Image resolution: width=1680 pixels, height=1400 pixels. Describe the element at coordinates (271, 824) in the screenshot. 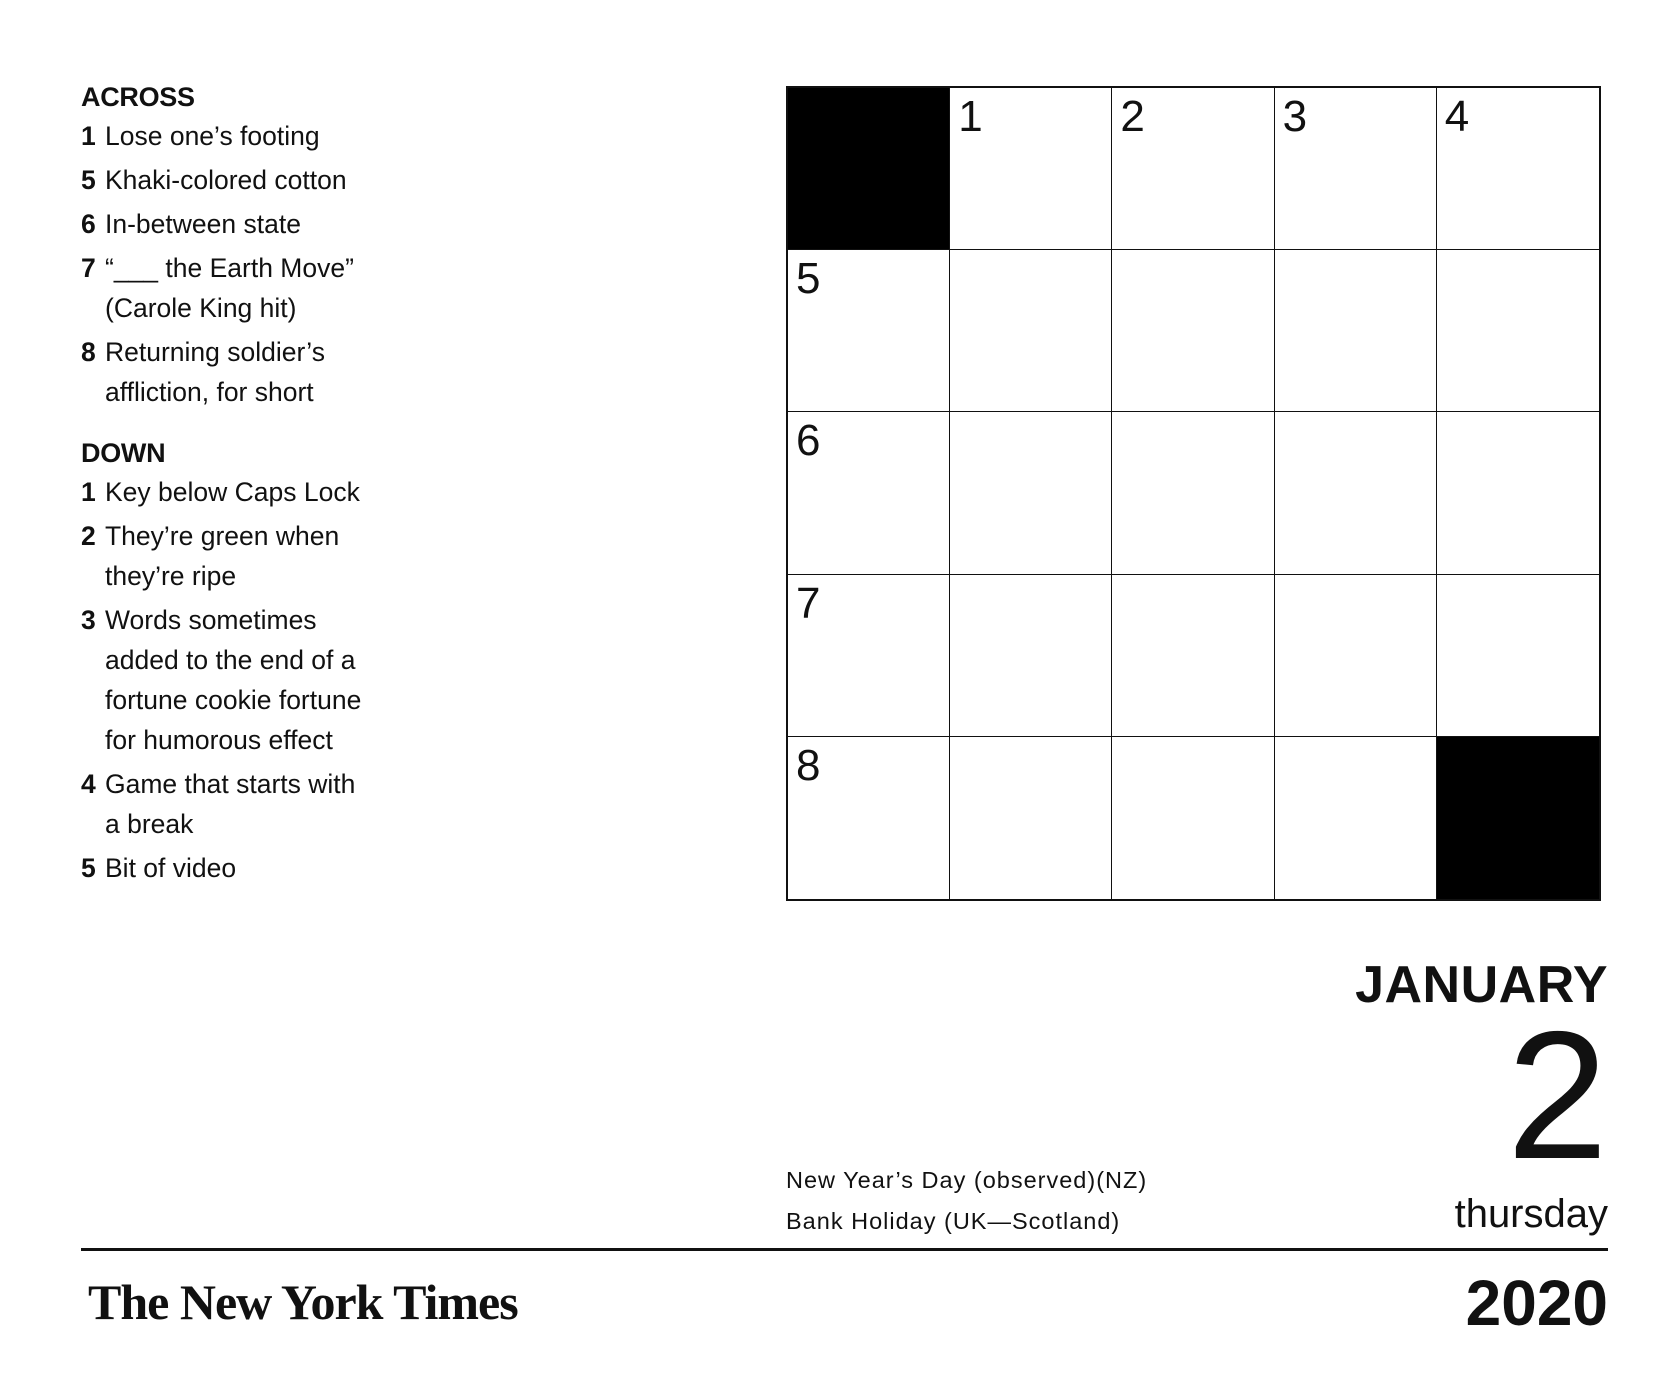

I see `clue-line: a break` at that location.